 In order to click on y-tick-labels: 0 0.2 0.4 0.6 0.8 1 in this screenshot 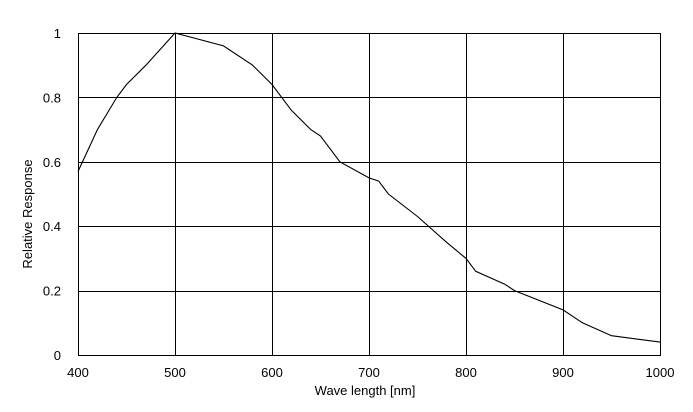, I will do `click(52, 194)`.